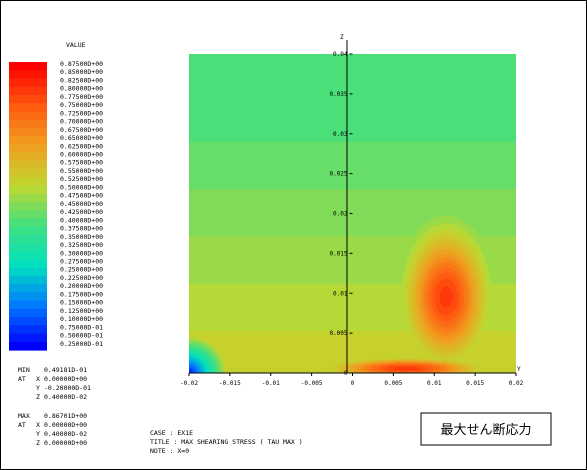  What do you see at coordinates (81, 113) in the screenshot?
I see `colorbar-tick-label: 0.72500D+00` at bounding box center [81, 113].